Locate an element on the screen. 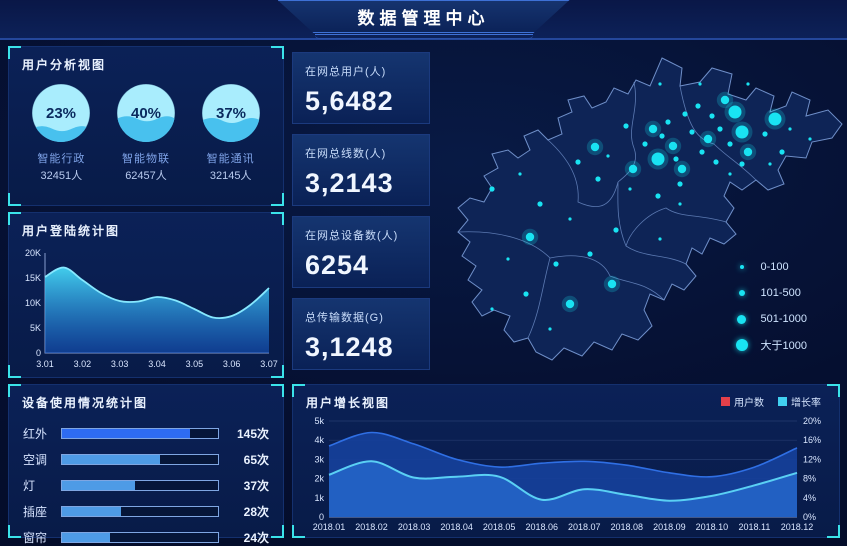 This screenshot has width=847, height=546. legend-item-0: 用户数 is located at coordinates (742, 401).